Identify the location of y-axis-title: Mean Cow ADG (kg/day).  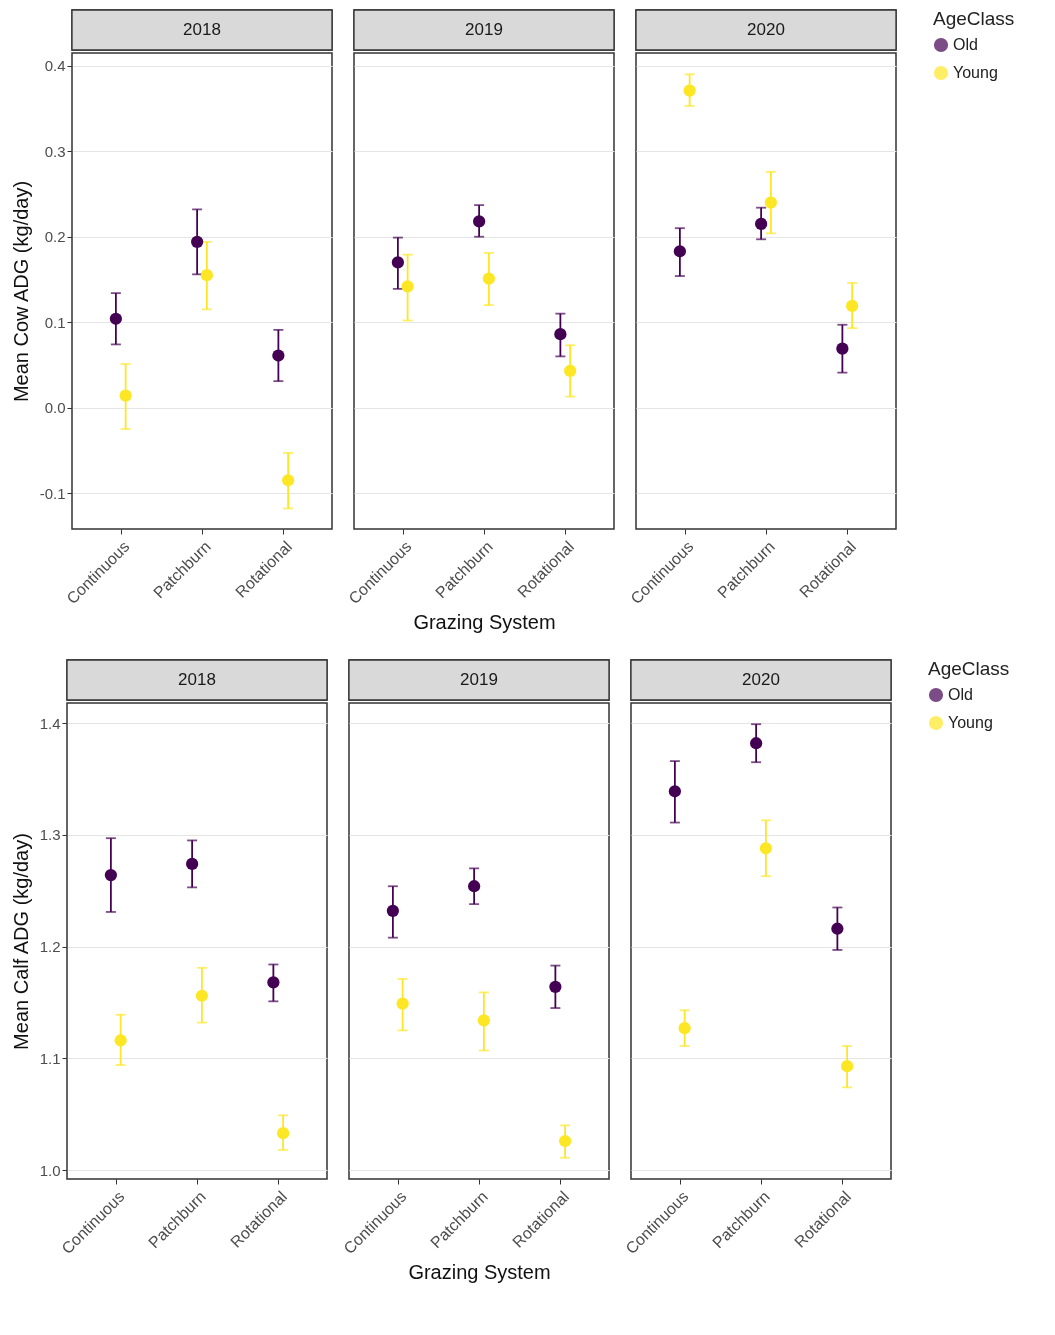
(20, 291).